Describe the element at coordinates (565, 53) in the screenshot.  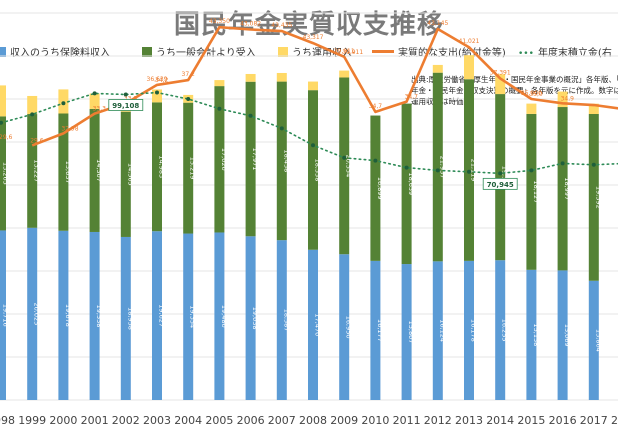
I see `legend-item-reserve: ••• 年度末積立金(右` at that location.